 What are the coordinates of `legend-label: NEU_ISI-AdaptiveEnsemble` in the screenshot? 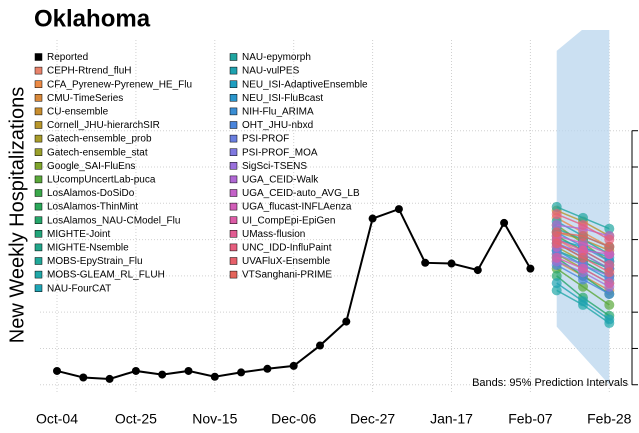 It's located at (305, 84).